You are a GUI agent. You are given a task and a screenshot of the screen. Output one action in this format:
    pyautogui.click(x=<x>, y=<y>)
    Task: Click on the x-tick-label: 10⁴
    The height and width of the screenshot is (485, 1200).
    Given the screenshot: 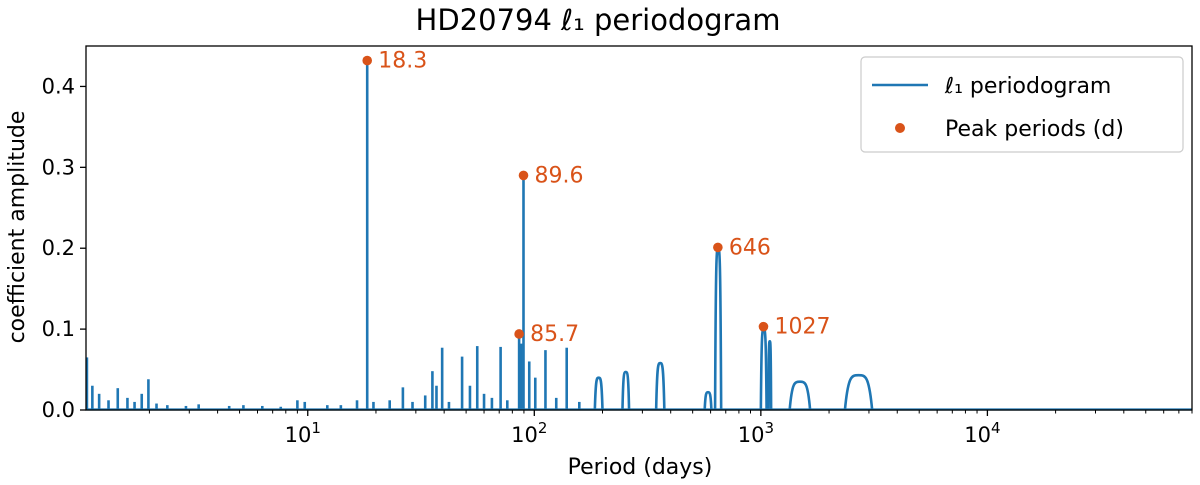 What is the action you would take?
    pyautogui.click(x=982, y=433)
    